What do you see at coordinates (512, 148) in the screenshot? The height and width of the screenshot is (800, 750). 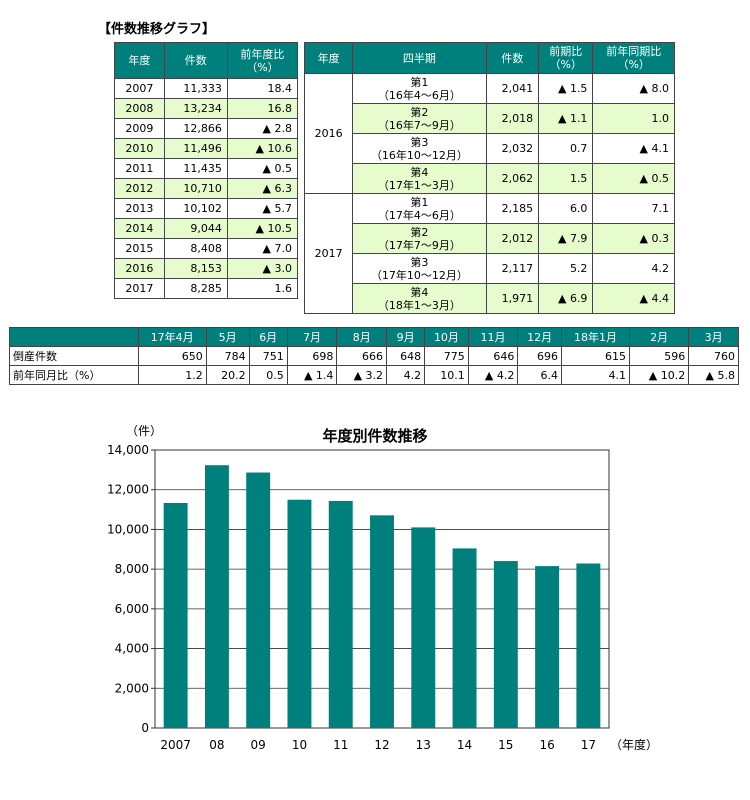 I see `count-cell: 2,032` at bounding box center [512, 148].